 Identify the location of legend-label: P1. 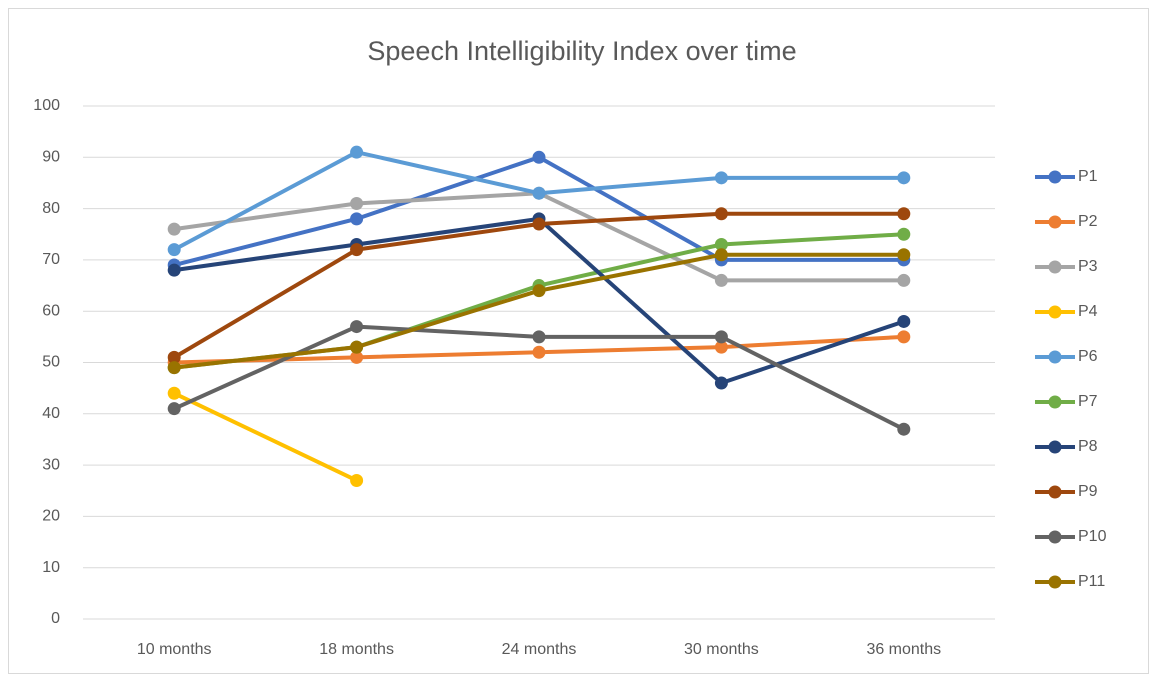
(1088, 176).